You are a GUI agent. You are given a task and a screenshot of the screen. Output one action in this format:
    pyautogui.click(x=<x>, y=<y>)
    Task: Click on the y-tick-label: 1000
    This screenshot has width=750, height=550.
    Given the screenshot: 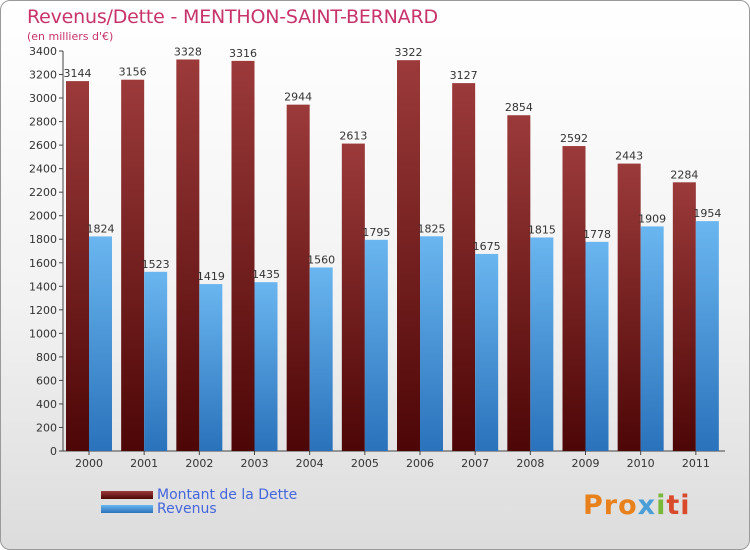 What is the action you would take?
    pyautogui.click(x=43, y=333)
    